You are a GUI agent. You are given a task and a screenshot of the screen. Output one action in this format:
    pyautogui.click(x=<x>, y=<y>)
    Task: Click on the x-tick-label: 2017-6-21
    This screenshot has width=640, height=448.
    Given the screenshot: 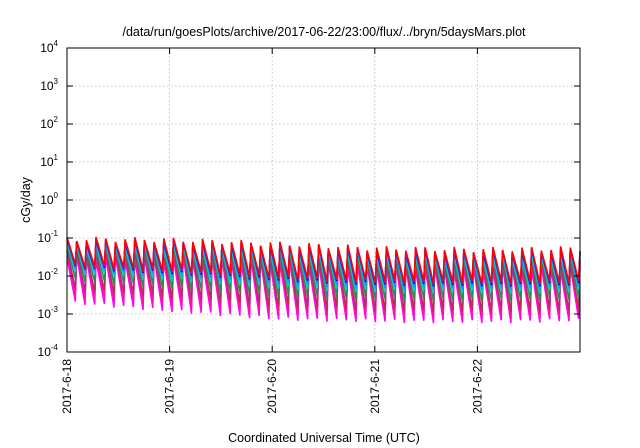 What is the action you would take?
    pyautogui.click(x=375, y=386)
    